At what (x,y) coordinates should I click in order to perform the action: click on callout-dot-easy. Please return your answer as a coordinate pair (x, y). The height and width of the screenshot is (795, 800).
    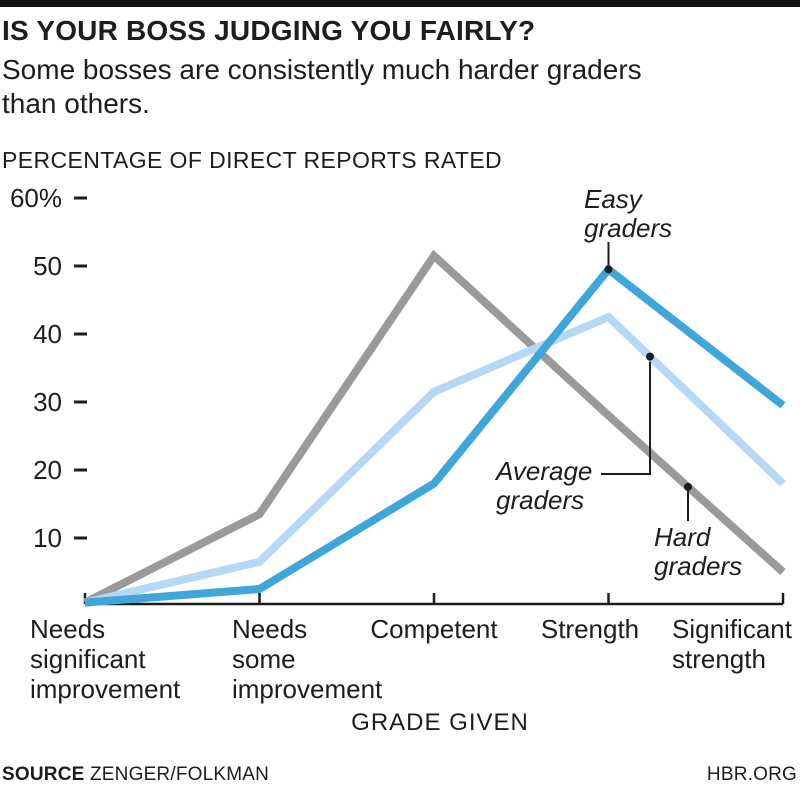
    Looking at the image, I should click on (608, 269).